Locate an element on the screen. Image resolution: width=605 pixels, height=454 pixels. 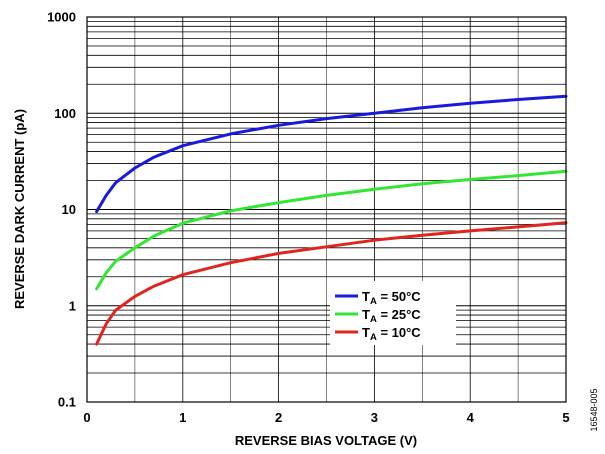
x-tick-label: 2 is located at coordinates (278, 417).